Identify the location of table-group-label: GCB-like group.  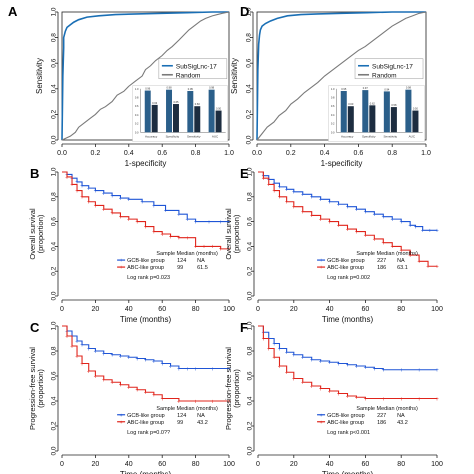
(346, 261).